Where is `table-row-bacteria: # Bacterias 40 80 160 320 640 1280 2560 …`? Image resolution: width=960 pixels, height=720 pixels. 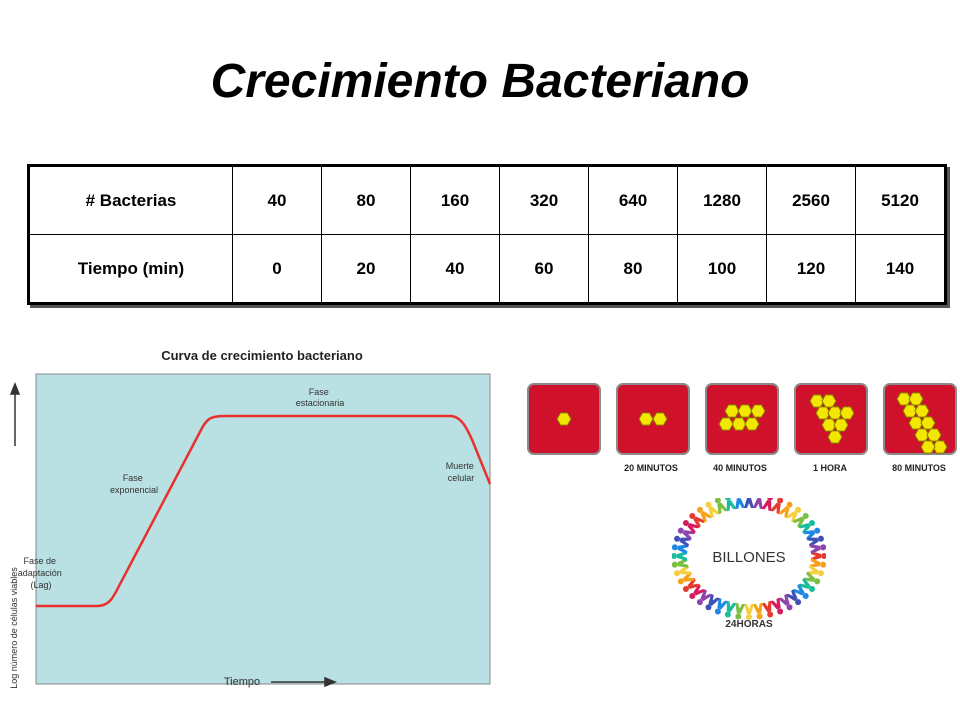
table-row-bacteria: # Bacterias 40 80 160 320 640 1280 2560 … is located at coordinates (487, 200).